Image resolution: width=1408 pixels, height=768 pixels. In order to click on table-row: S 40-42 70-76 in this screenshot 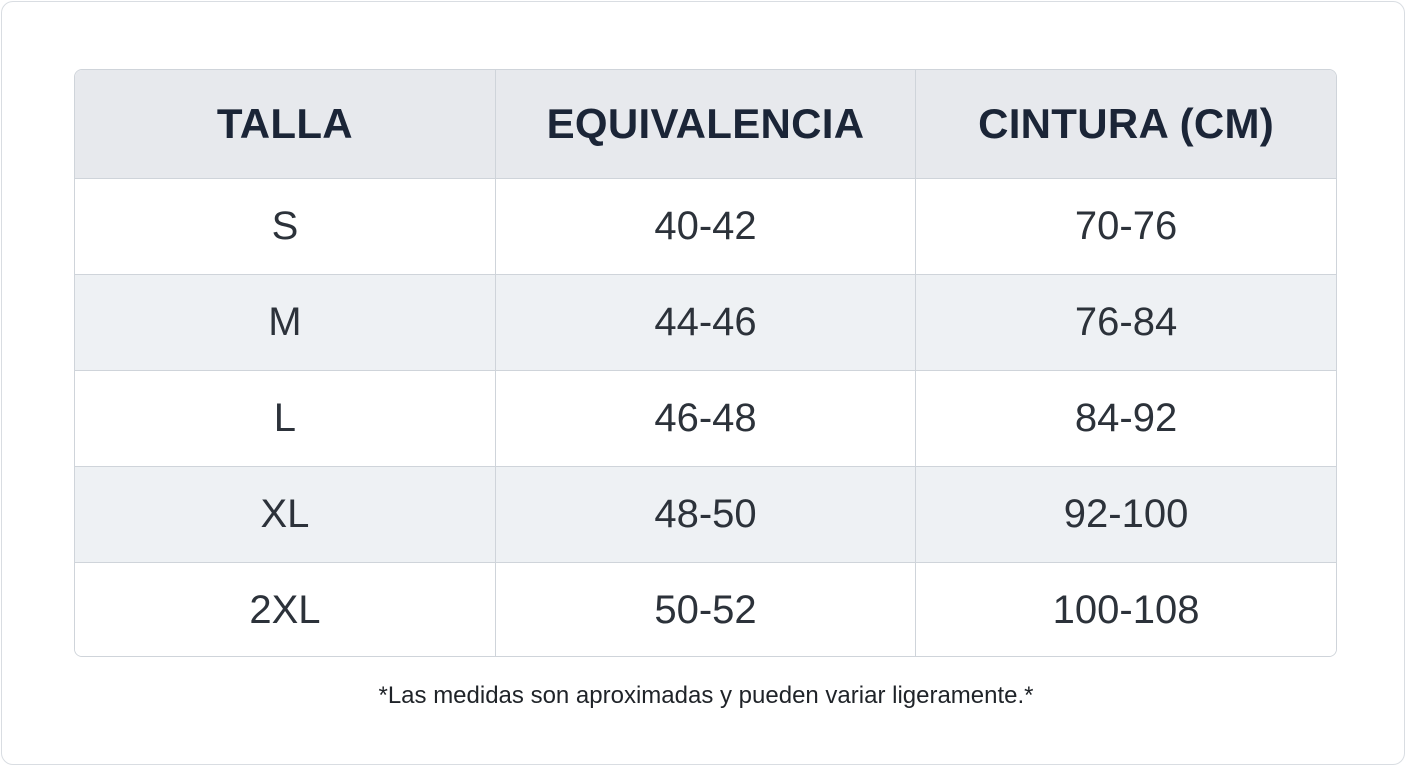, I will do `click(705, 226)`.